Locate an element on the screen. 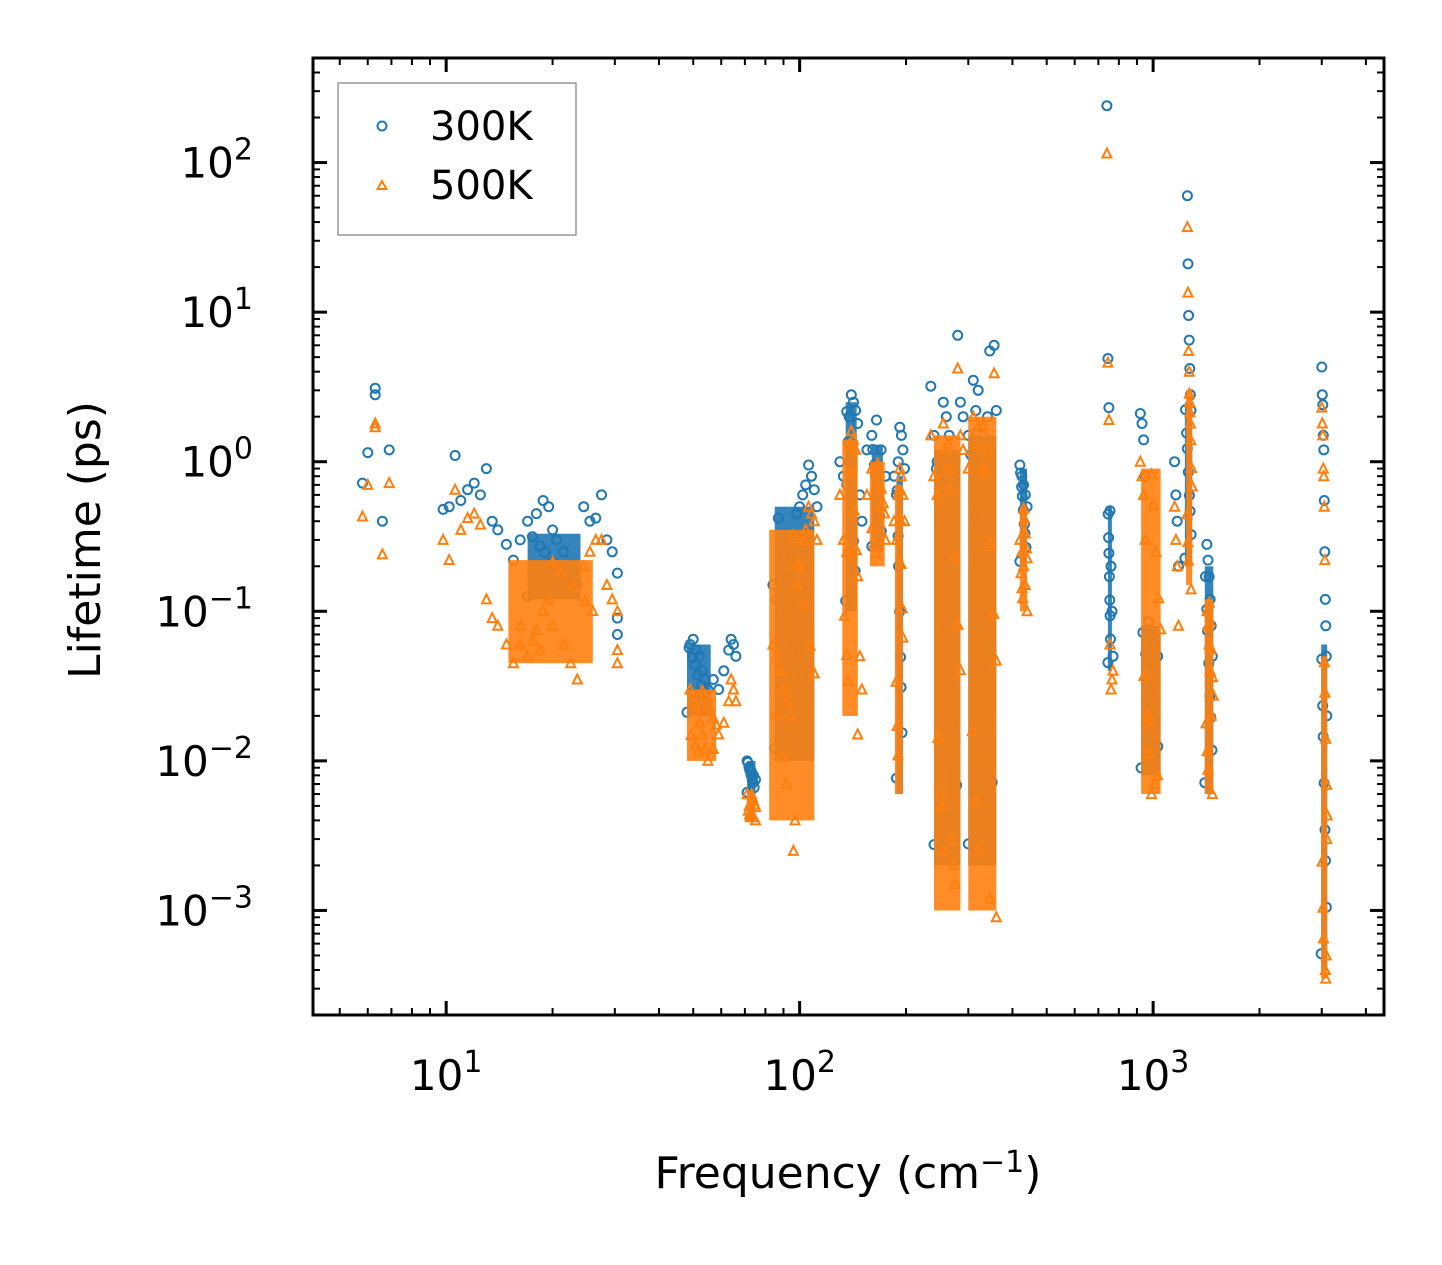 This screenshot has height=1265, width=1442. x-tick-label: 101 is located at coordinates (446, 1072).